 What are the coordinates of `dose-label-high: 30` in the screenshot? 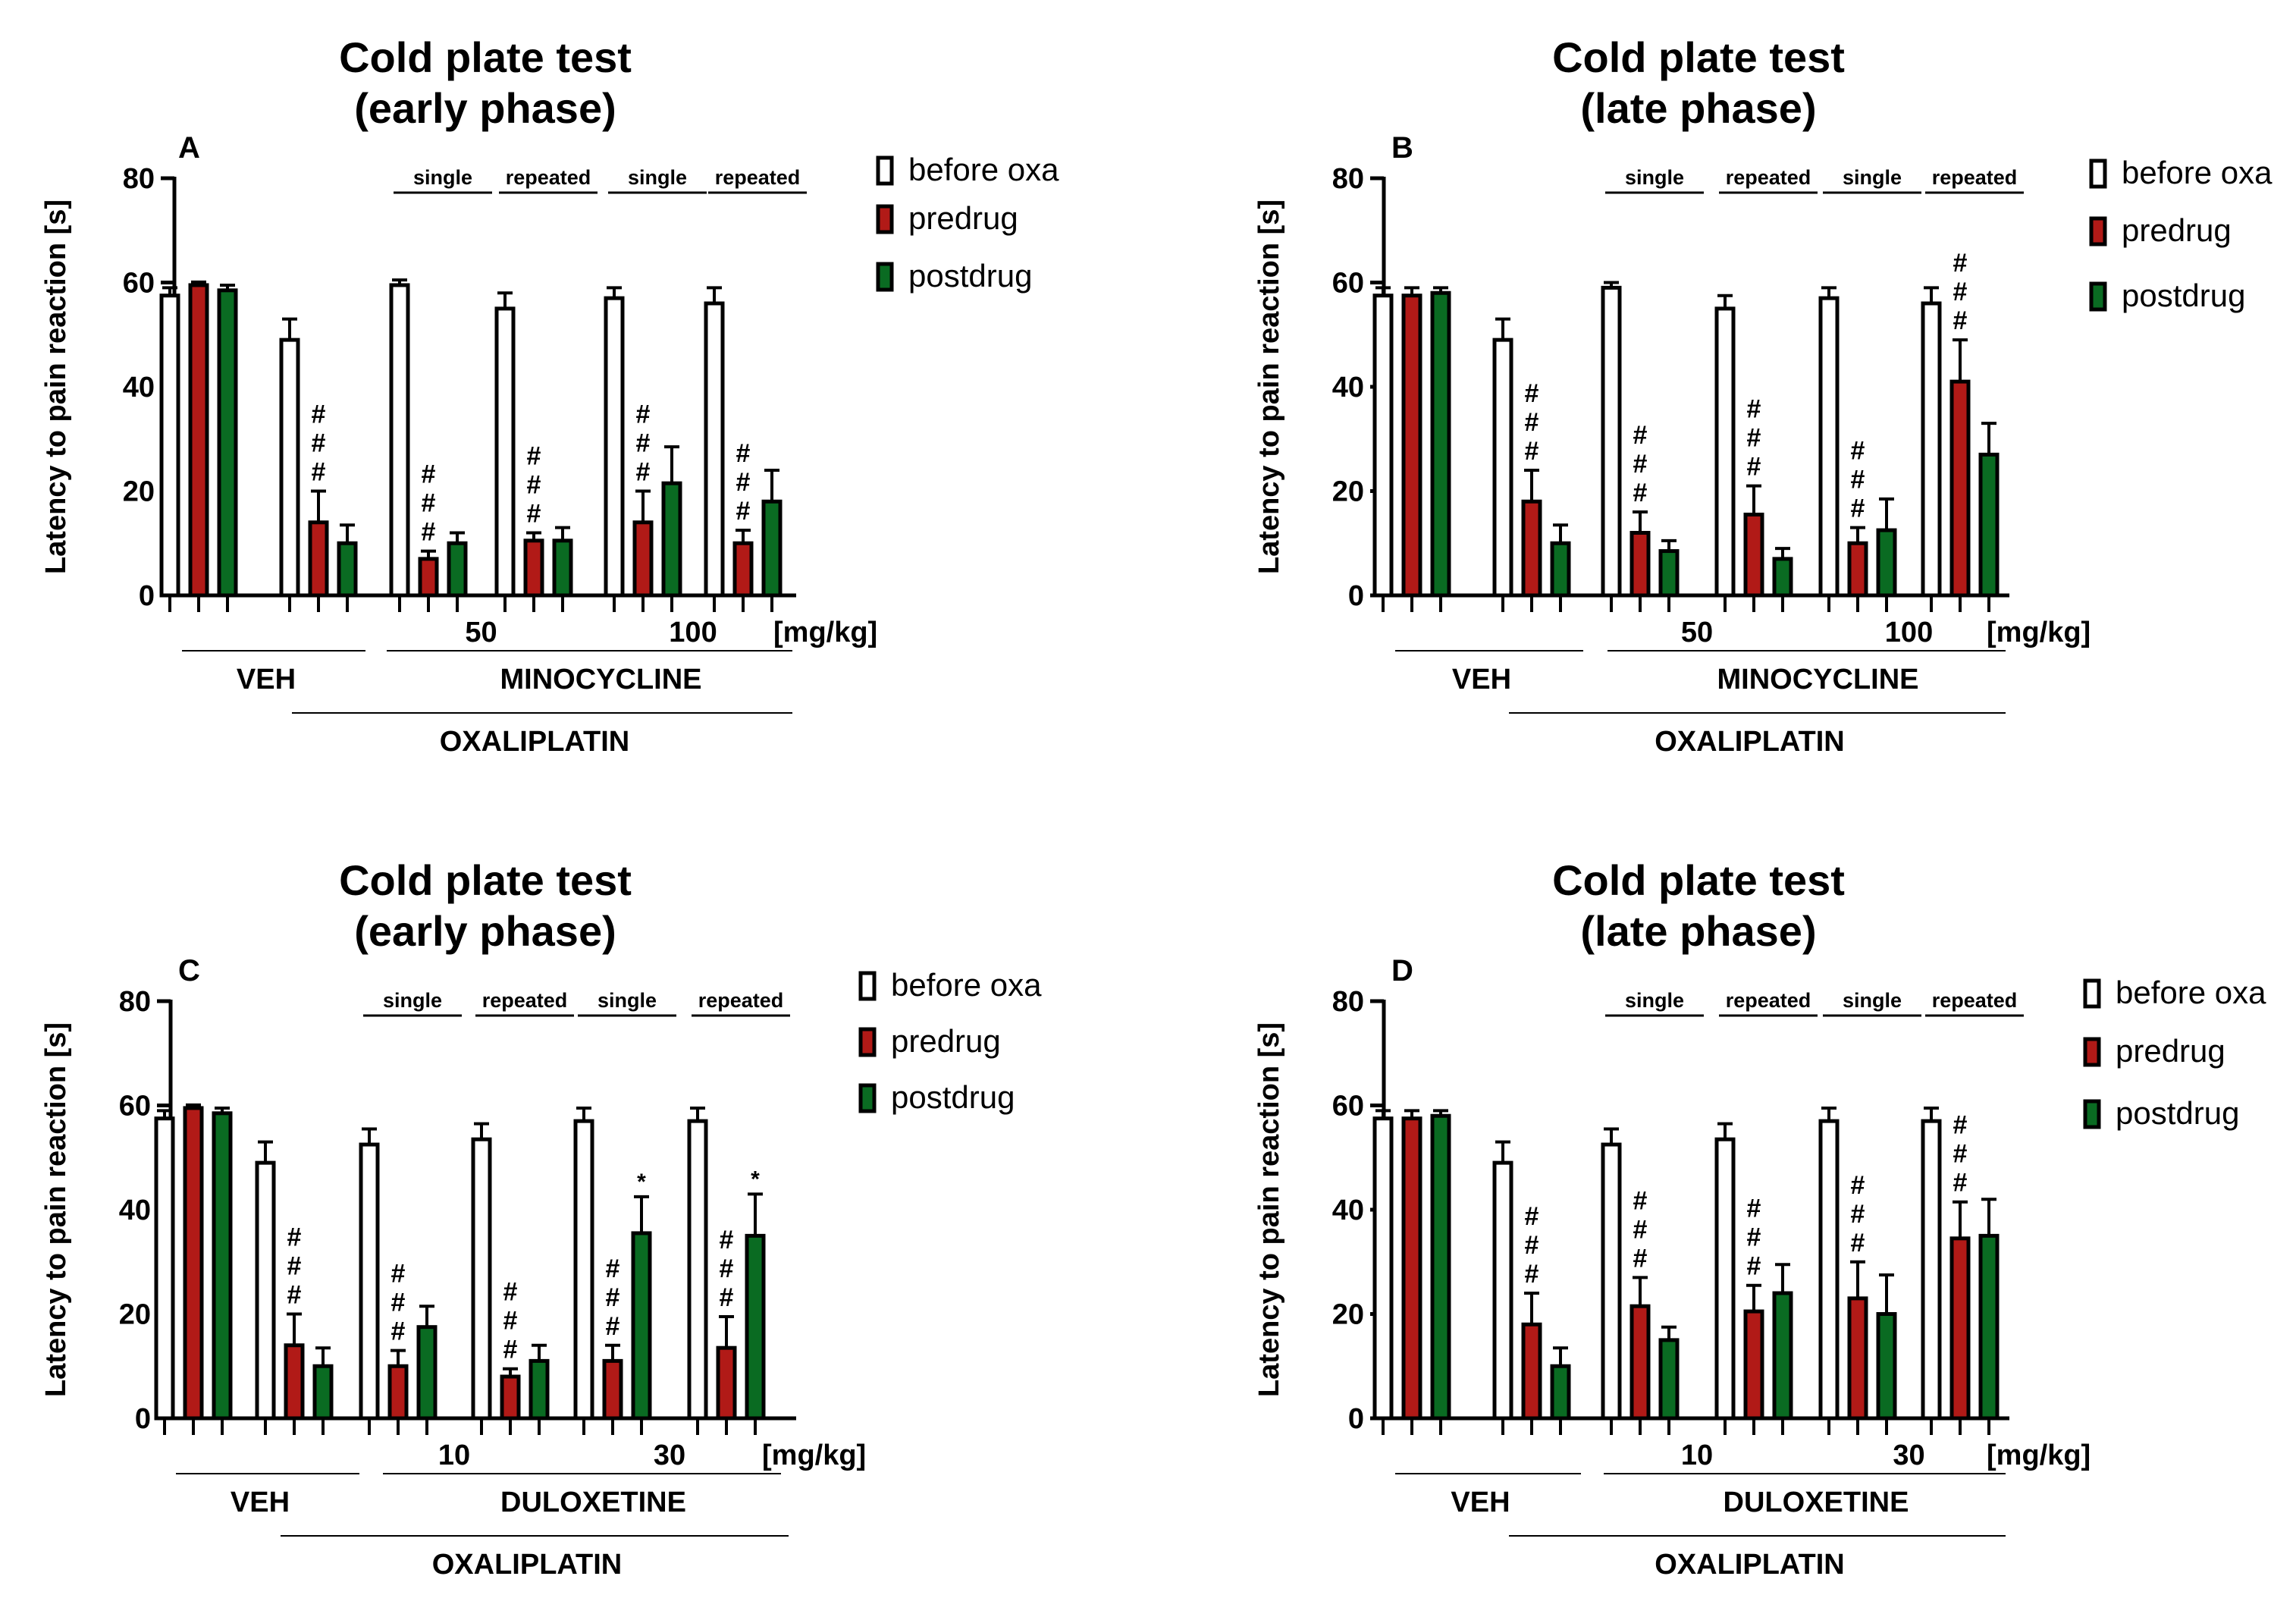 It's located at (1908, 1455).